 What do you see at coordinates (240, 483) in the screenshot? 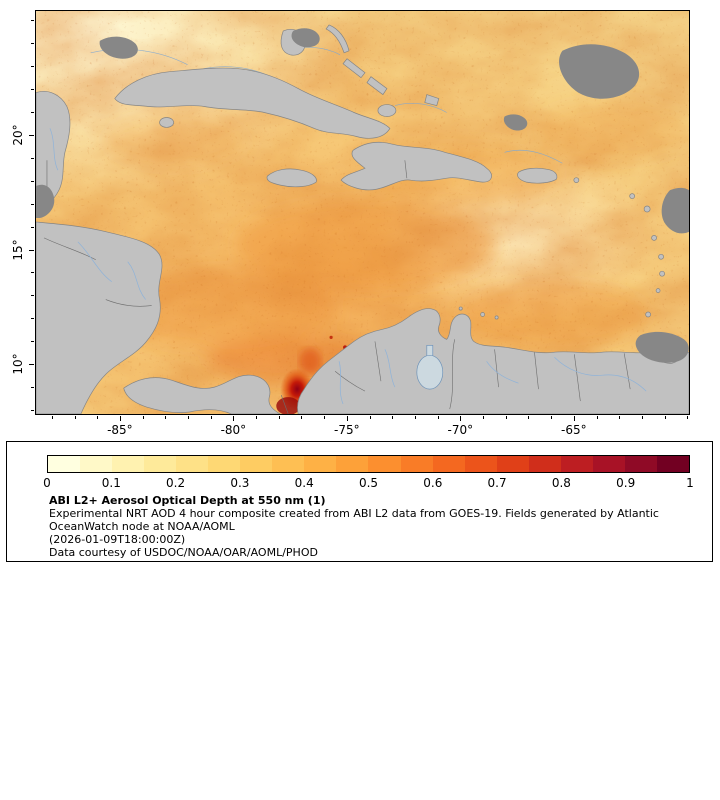
I see `colorbar-tick-label: 0.3` at bounding box center [240, 483].